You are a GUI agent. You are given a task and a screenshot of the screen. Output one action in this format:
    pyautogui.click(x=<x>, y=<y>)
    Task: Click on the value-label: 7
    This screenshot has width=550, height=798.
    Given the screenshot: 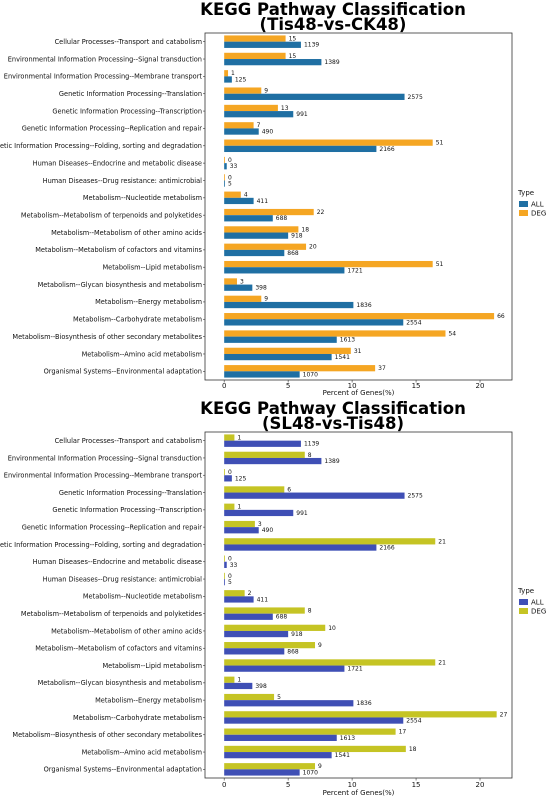 What is the action you would take?
    pyautogui.click(x=259, y=125)
    